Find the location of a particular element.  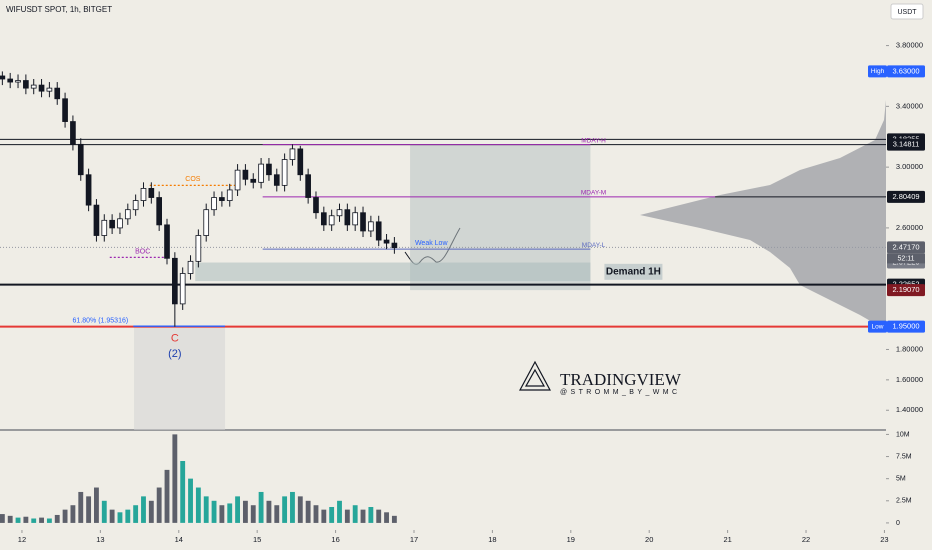

x-tick-label: 18 is located at coordinates (492, 539).